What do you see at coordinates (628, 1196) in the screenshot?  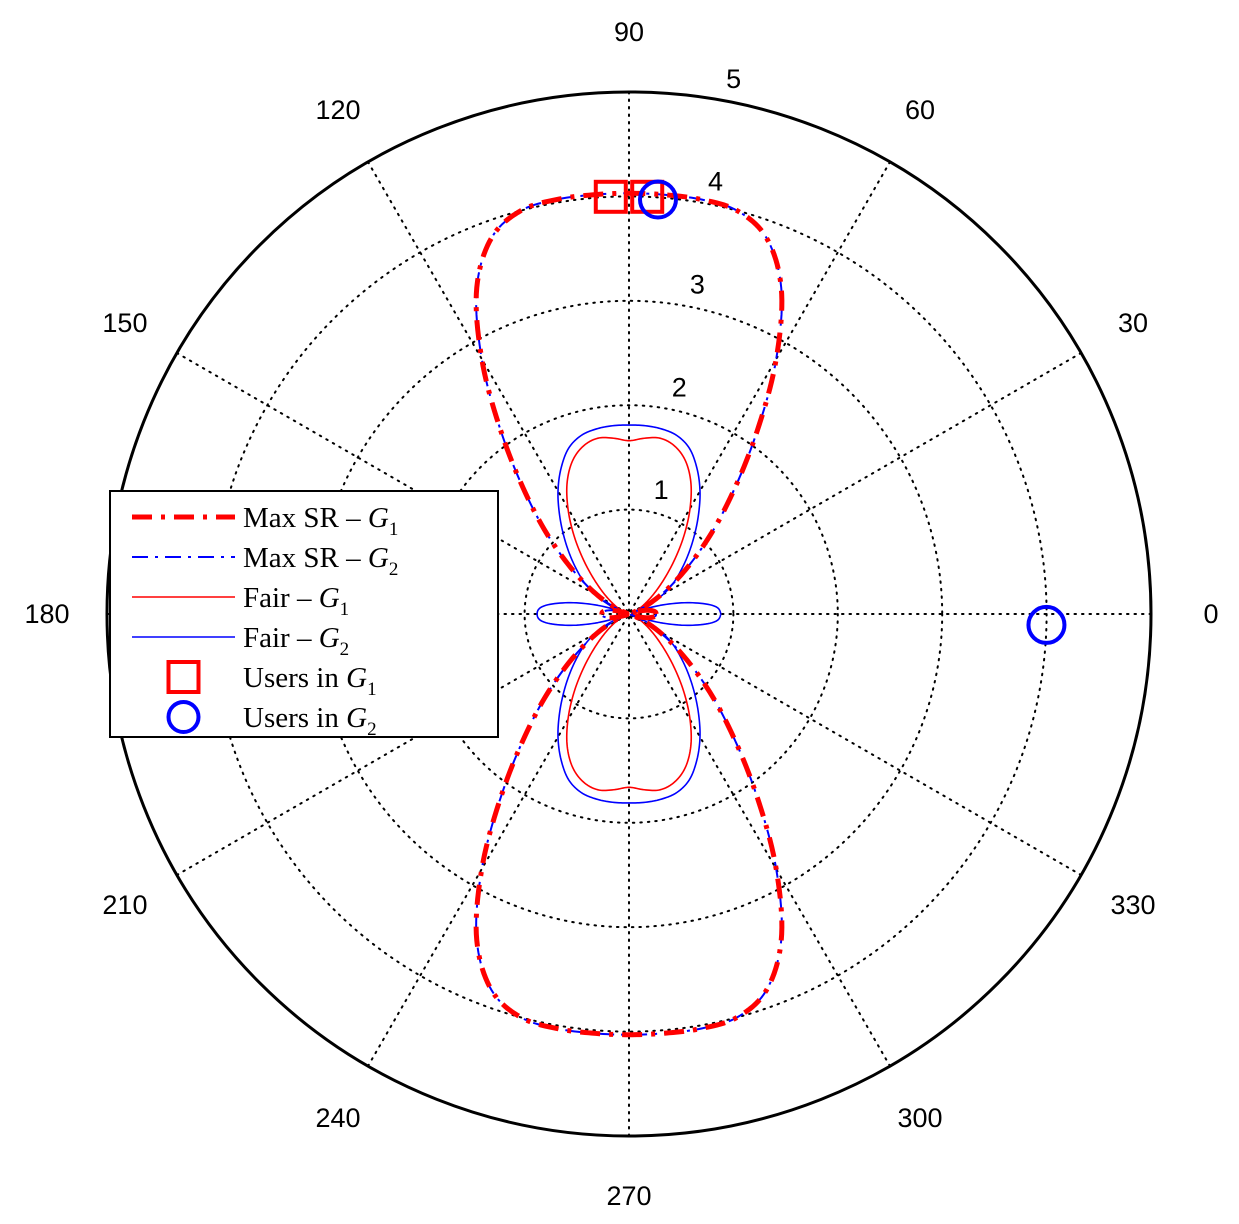 I see `angle-tick-label: 270` at bounding box center [628, 1196].